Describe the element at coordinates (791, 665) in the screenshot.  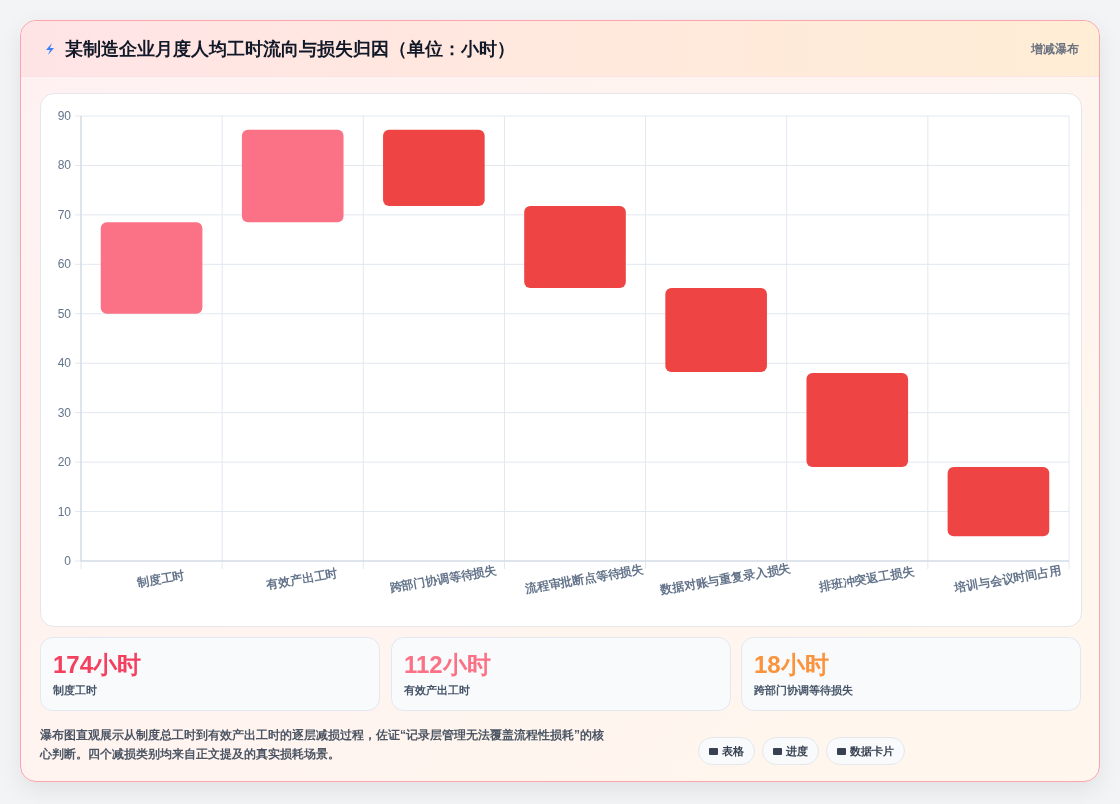
I see `text: 18小时` at that location.